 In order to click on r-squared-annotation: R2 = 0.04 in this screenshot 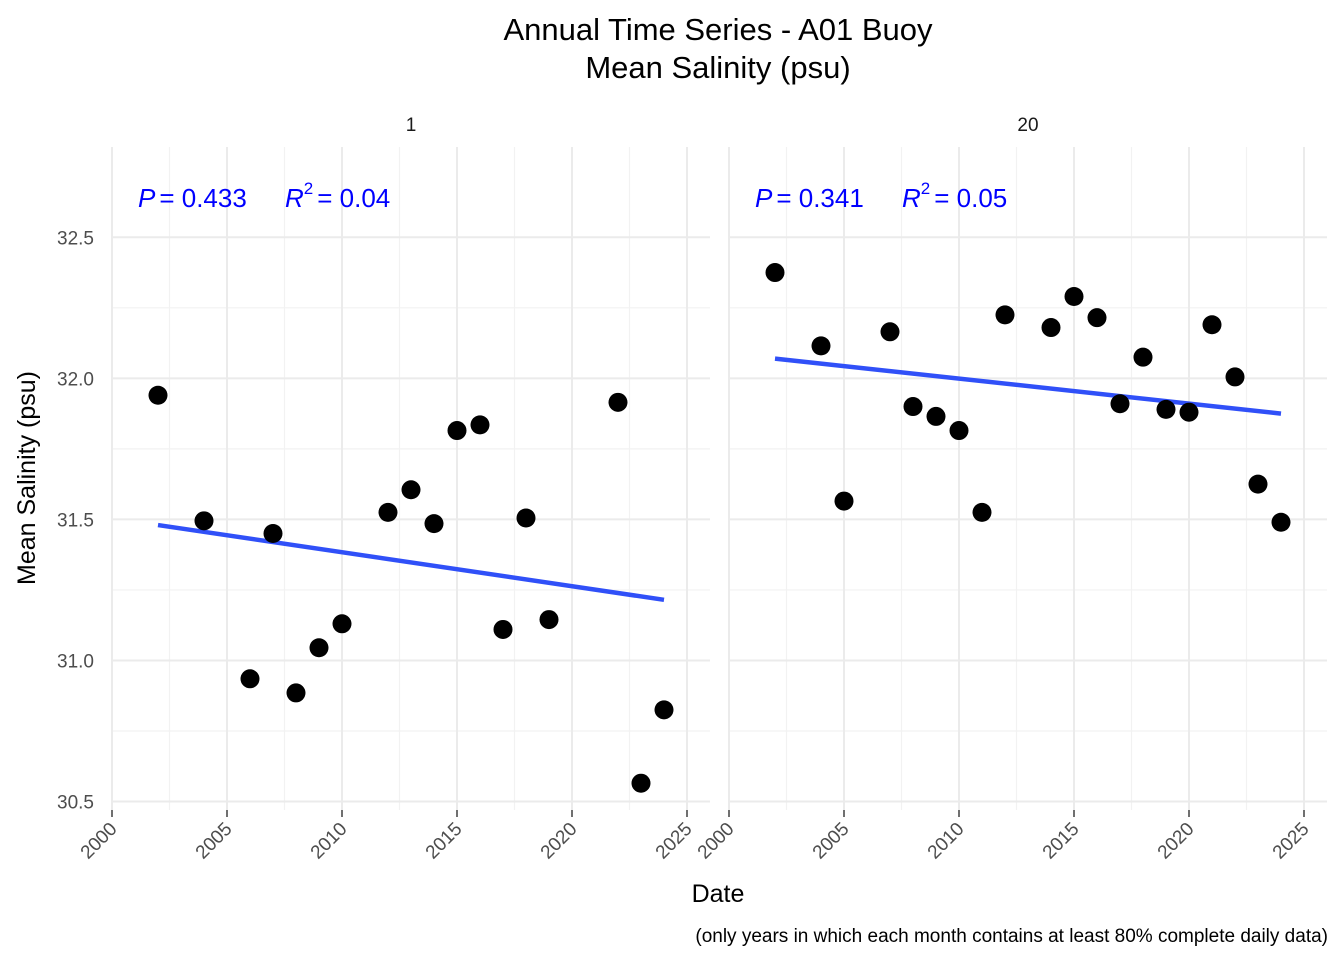, I will do `click(337, 196)`.